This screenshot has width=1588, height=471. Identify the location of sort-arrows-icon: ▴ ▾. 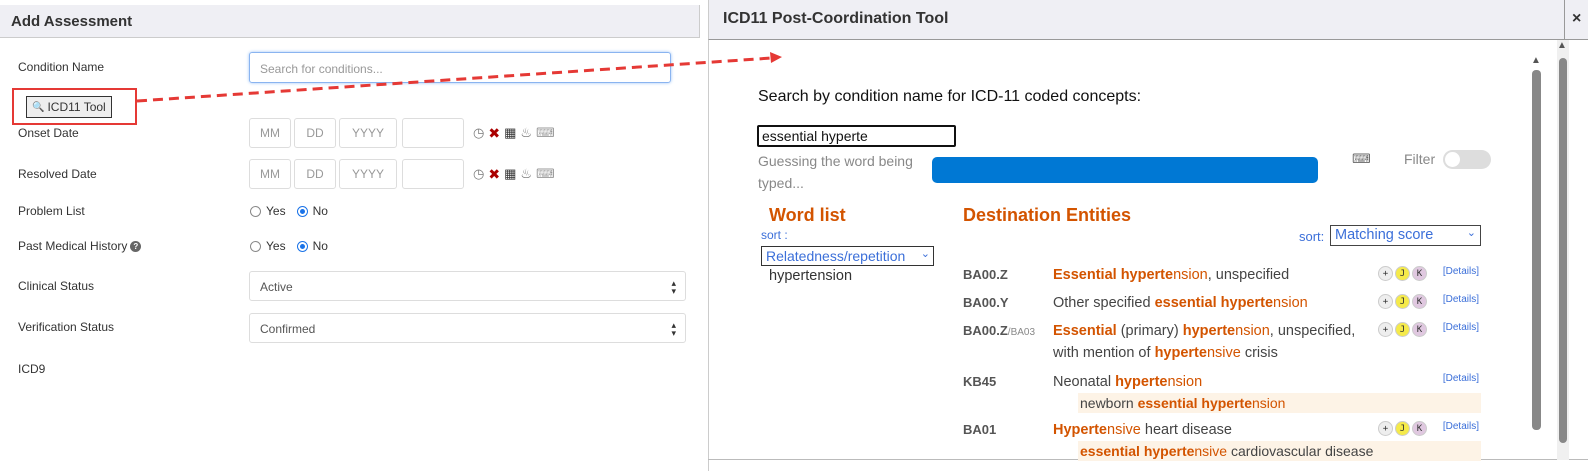
(673, 329).